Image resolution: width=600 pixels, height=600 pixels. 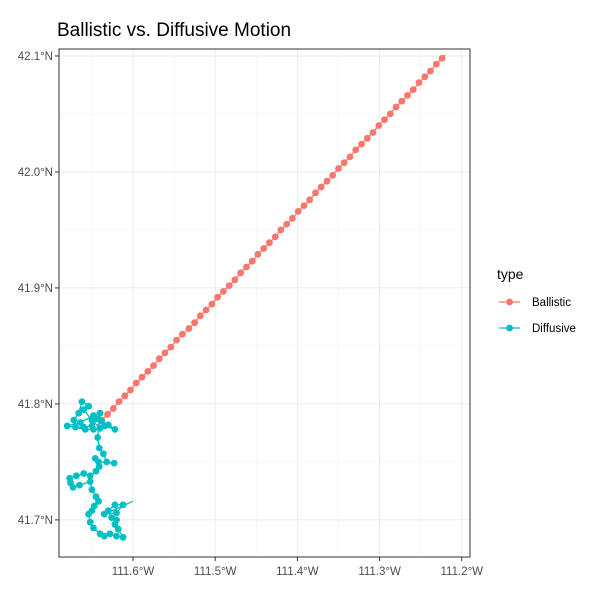 I want to click on x-tick-label: 111.5°W, so click(x=215, y=572).